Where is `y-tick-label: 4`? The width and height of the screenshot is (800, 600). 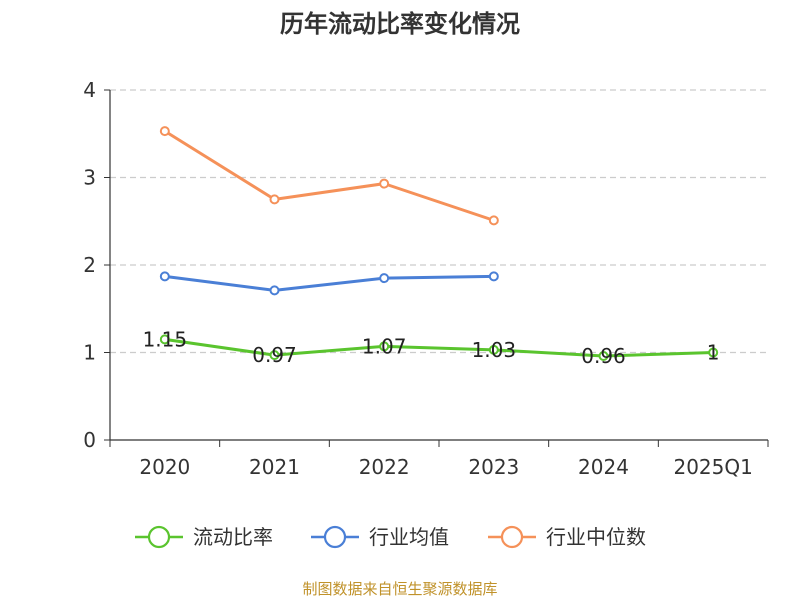
y-tick-label: 4 is located at coordinates (89, 90).